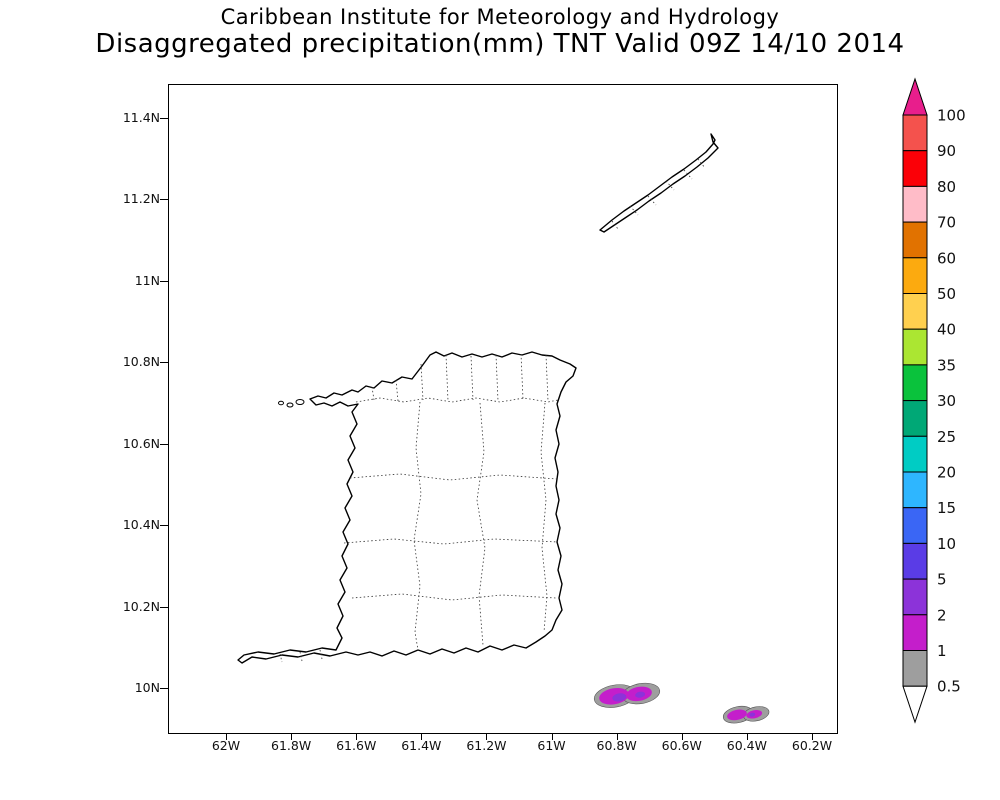 The image size is (1000, 800). I want to click on colorbar-label: 35, so click(946, 365).